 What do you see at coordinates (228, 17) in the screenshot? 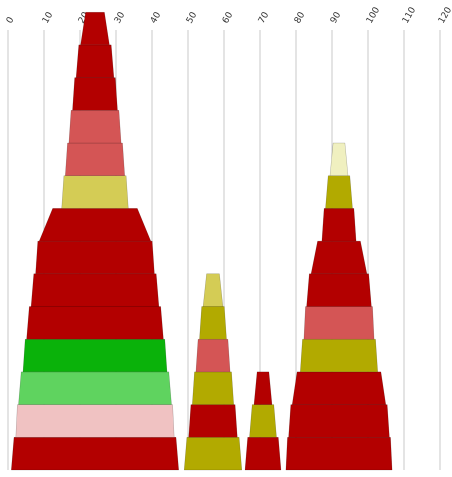
I see `x-tick-label: 60` at bounding box center [228, 17].